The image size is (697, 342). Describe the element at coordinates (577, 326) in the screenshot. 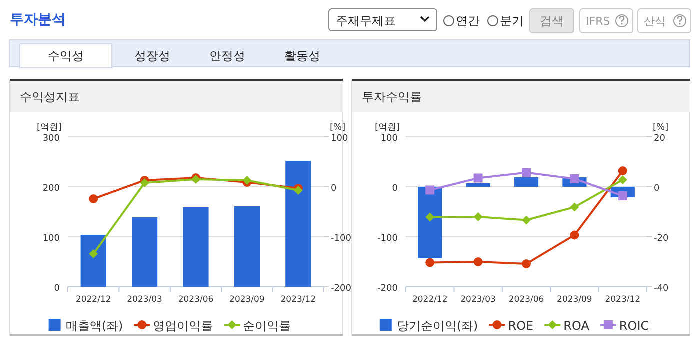

I see `legend-label: ROA` at that location.